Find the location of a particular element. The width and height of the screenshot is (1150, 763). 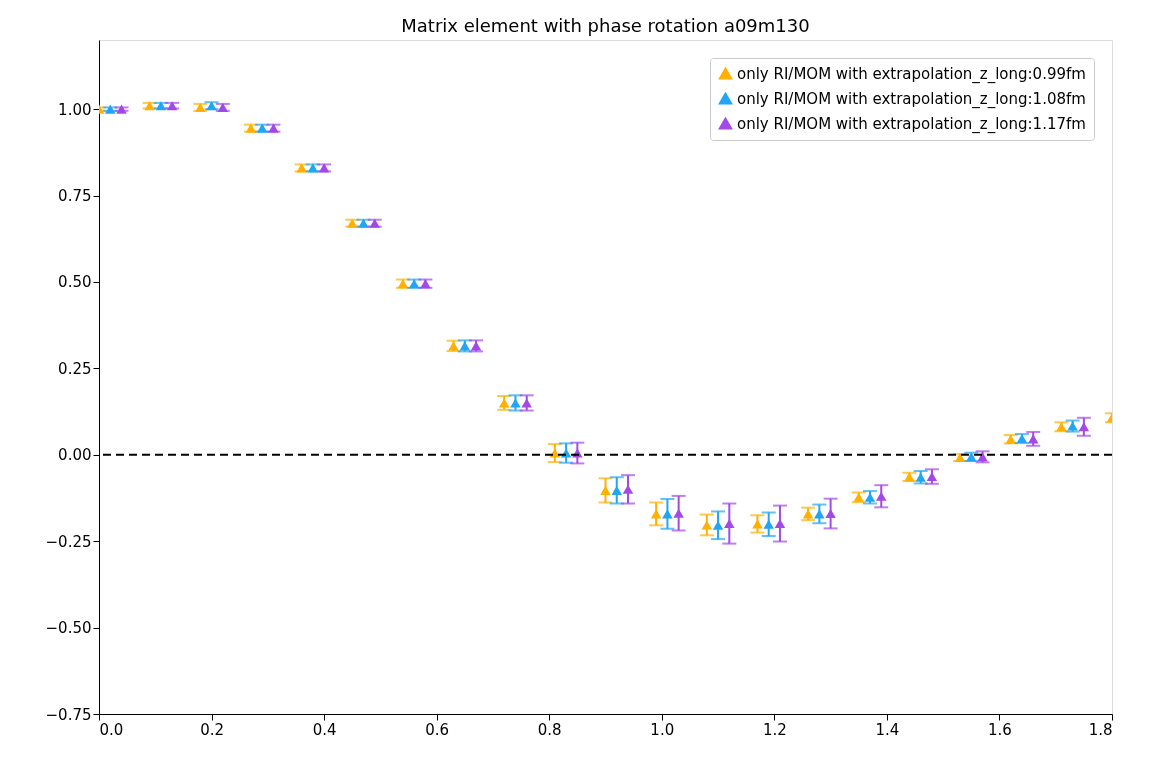

legend-label: only RI/MOM with extrapolation_z_long:0.99fm is located at coordinates (911, 74).